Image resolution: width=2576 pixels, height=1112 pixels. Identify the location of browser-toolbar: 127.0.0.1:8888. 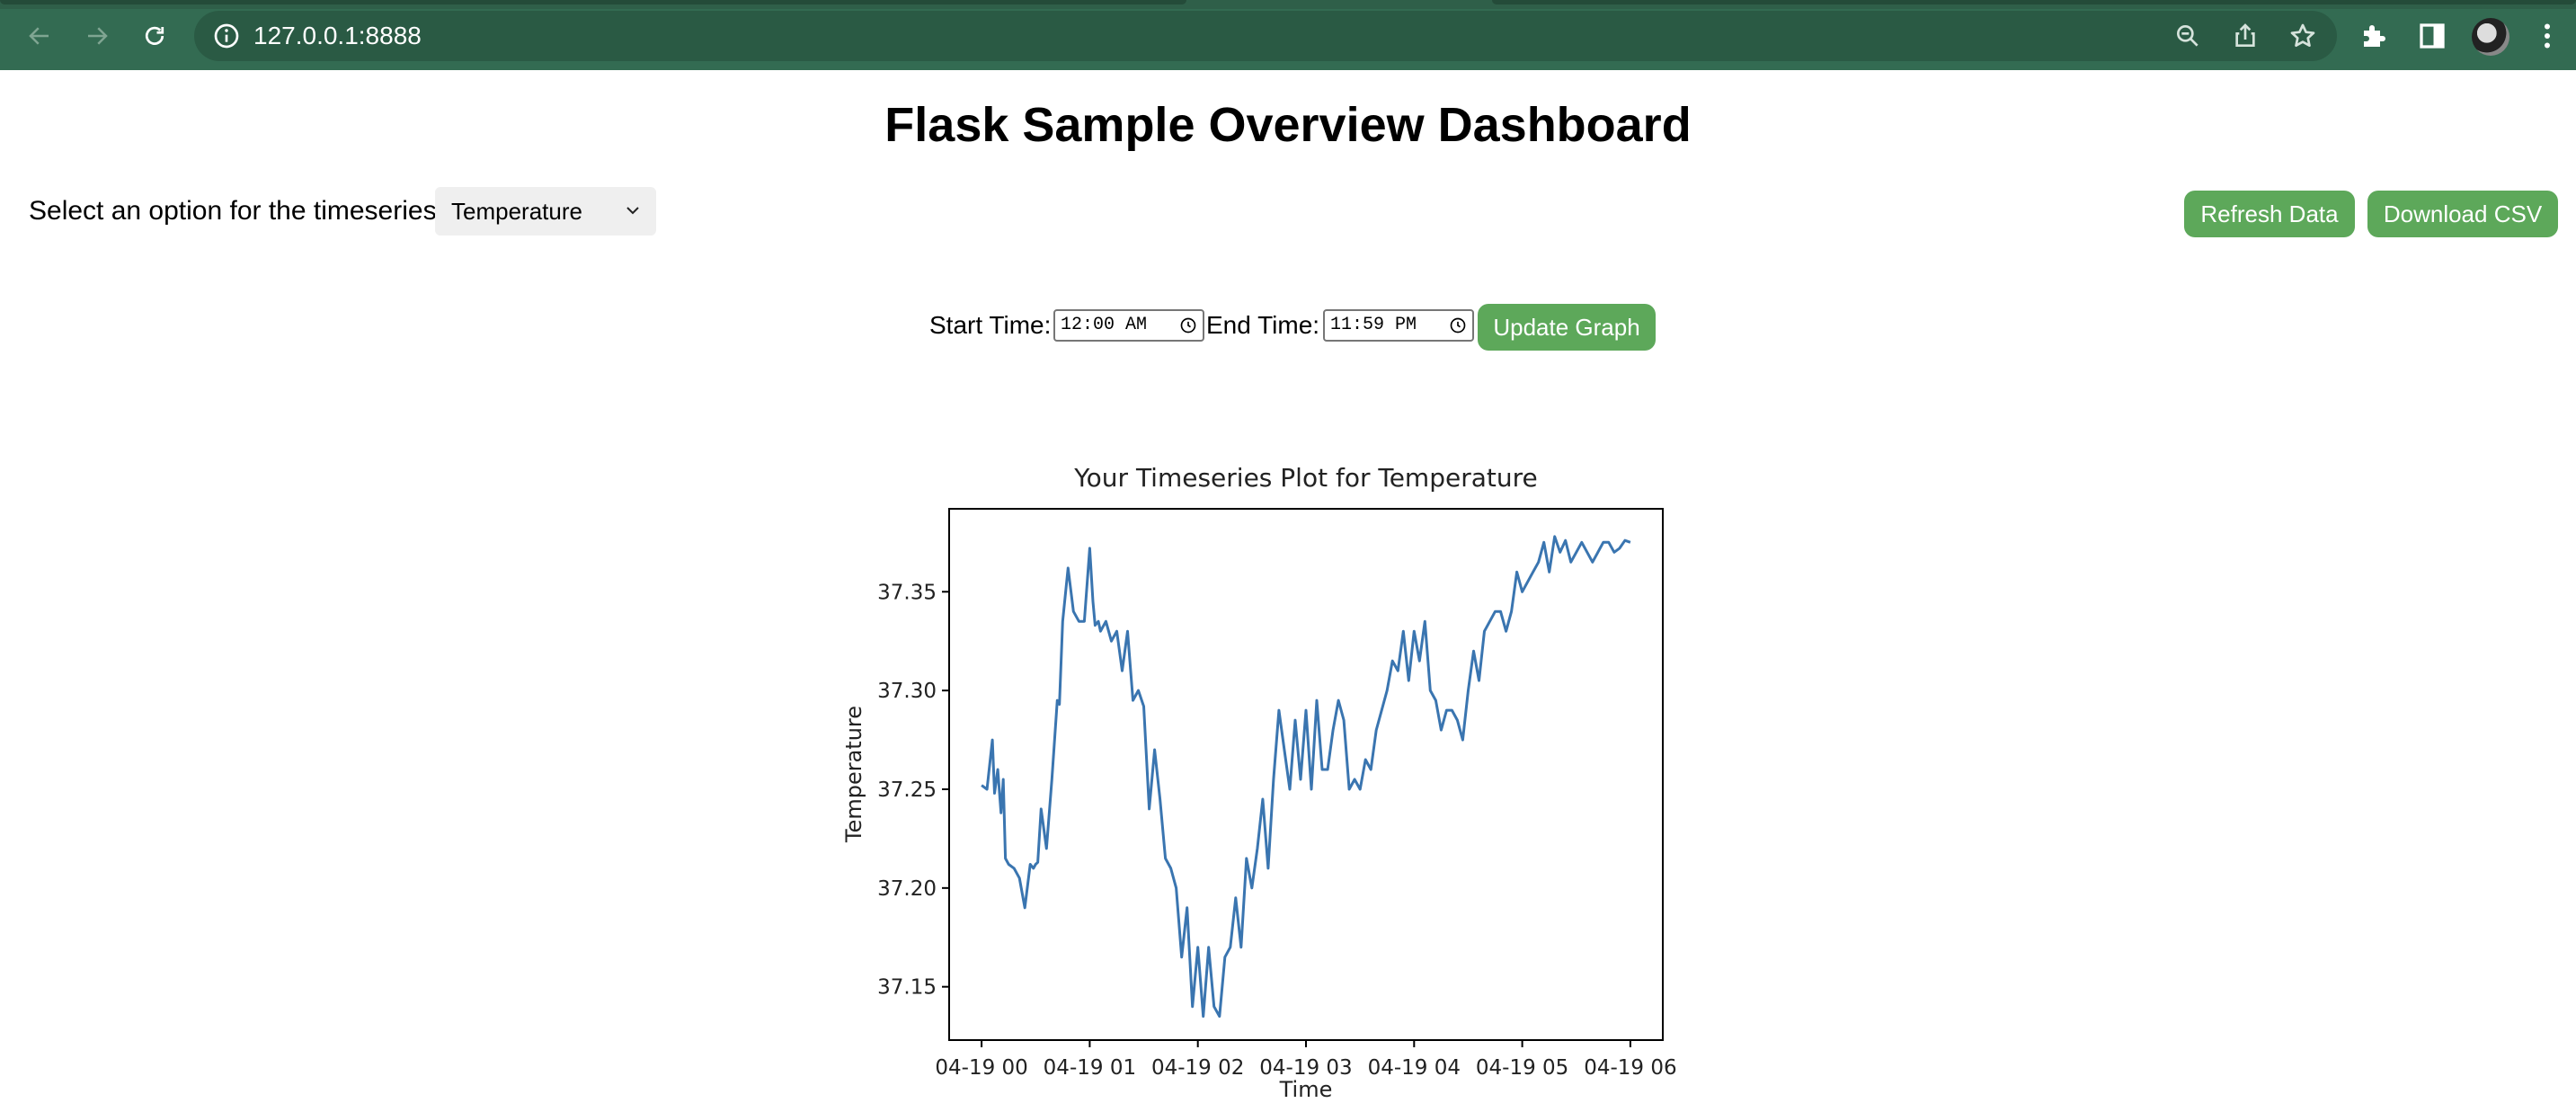
(1288, 35).